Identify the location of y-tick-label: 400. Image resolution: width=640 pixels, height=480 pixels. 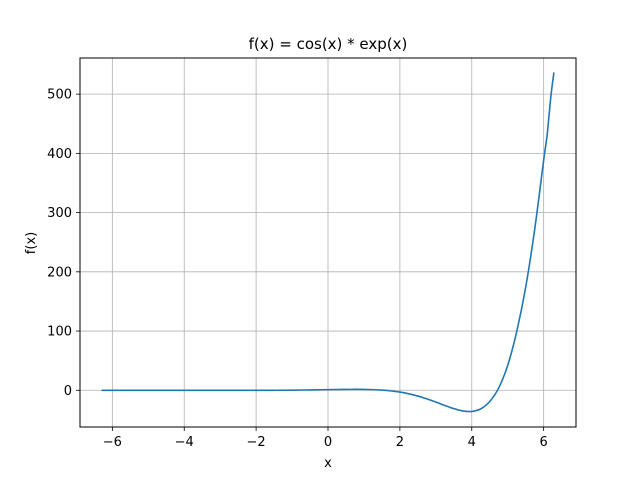
(59, 154).